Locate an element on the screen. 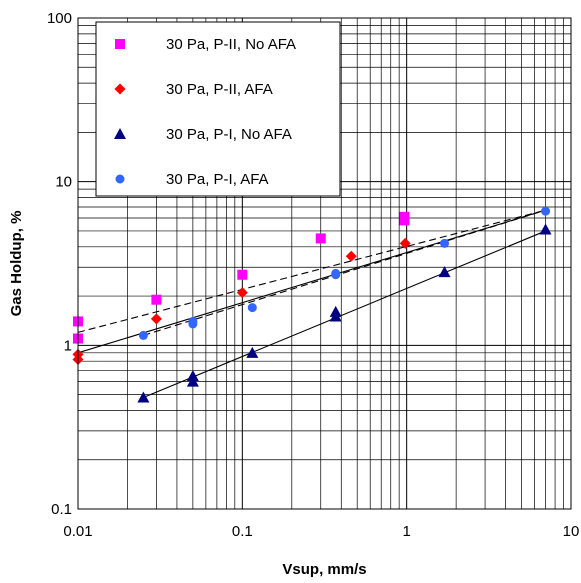 Image resolution: width=581 pixels, height=583 pixels. y-tick-label: 1 is located at coordinates (68, 345).